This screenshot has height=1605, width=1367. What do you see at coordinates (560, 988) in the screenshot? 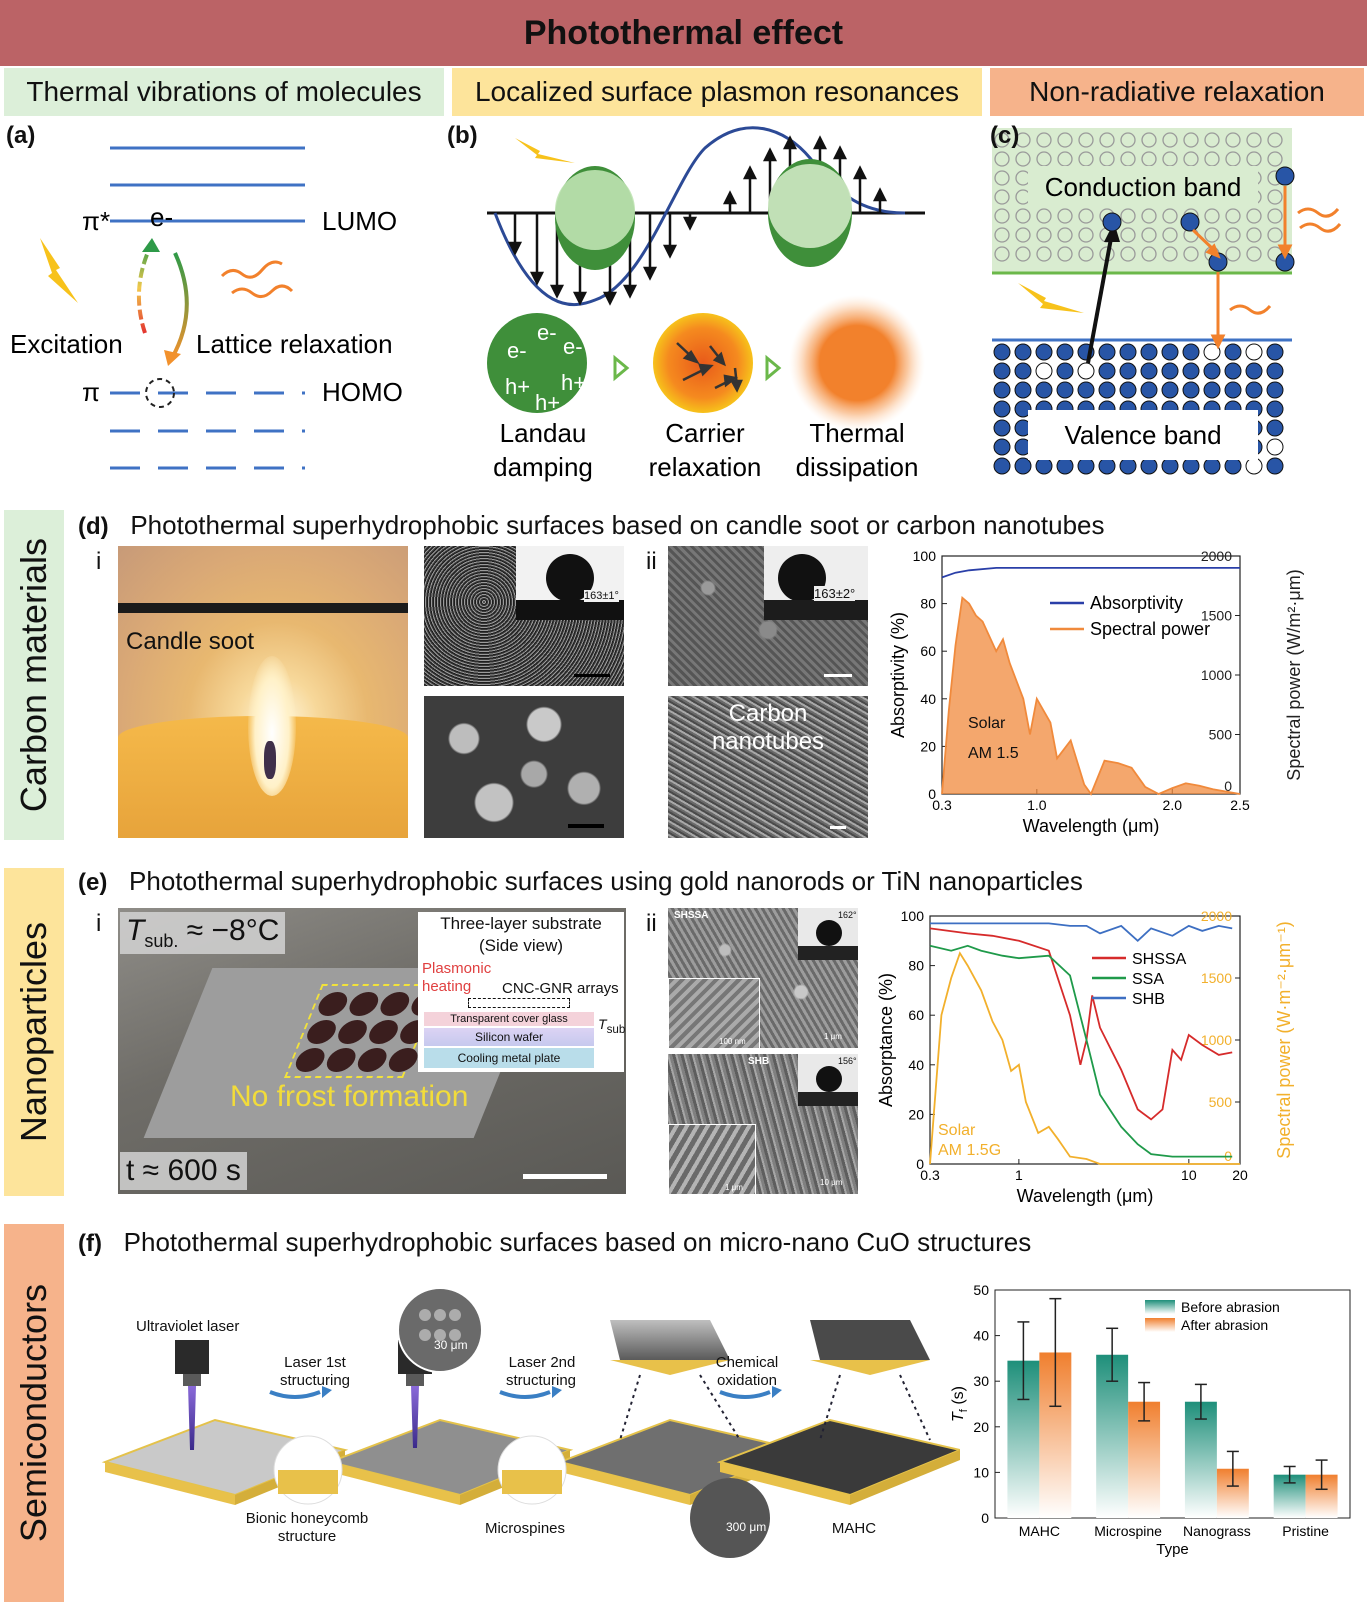
I see `cnc-gnr-label: CNC-GNR arrays` at bounding box center [560, 988].